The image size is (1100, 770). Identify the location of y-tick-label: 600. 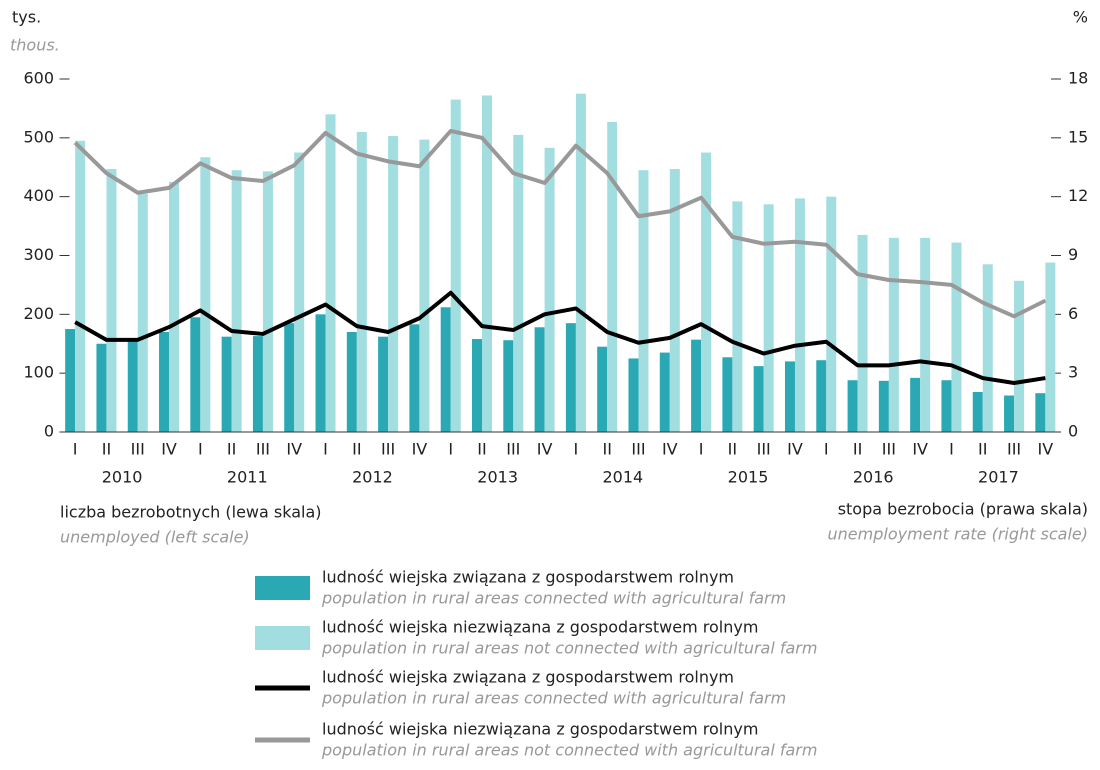
(38, 78).